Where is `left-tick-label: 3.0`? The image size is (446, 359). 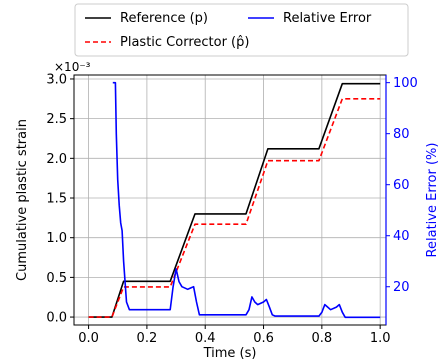 left-tick-label: 3.0 is located at coordinates (56, 79).